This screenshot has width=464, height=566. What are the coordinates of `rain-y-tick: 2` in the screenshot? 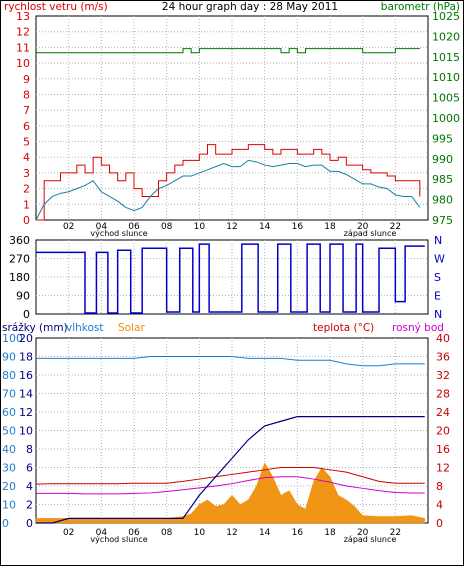 It's located at (29, 505).